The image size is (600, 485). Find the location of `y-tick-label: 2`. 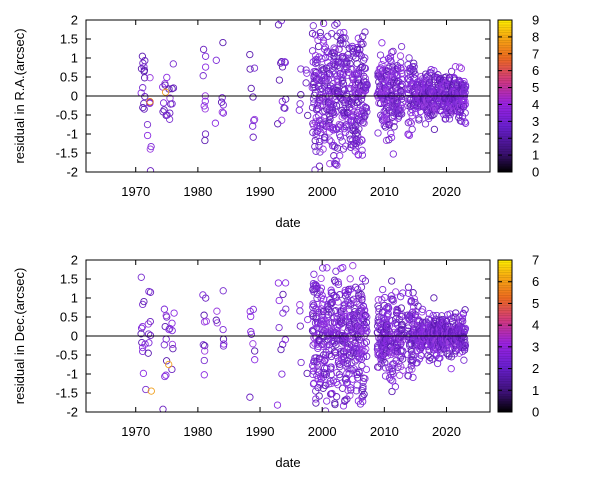

y-tick-label: 2 is located at coordinates (74, 260).